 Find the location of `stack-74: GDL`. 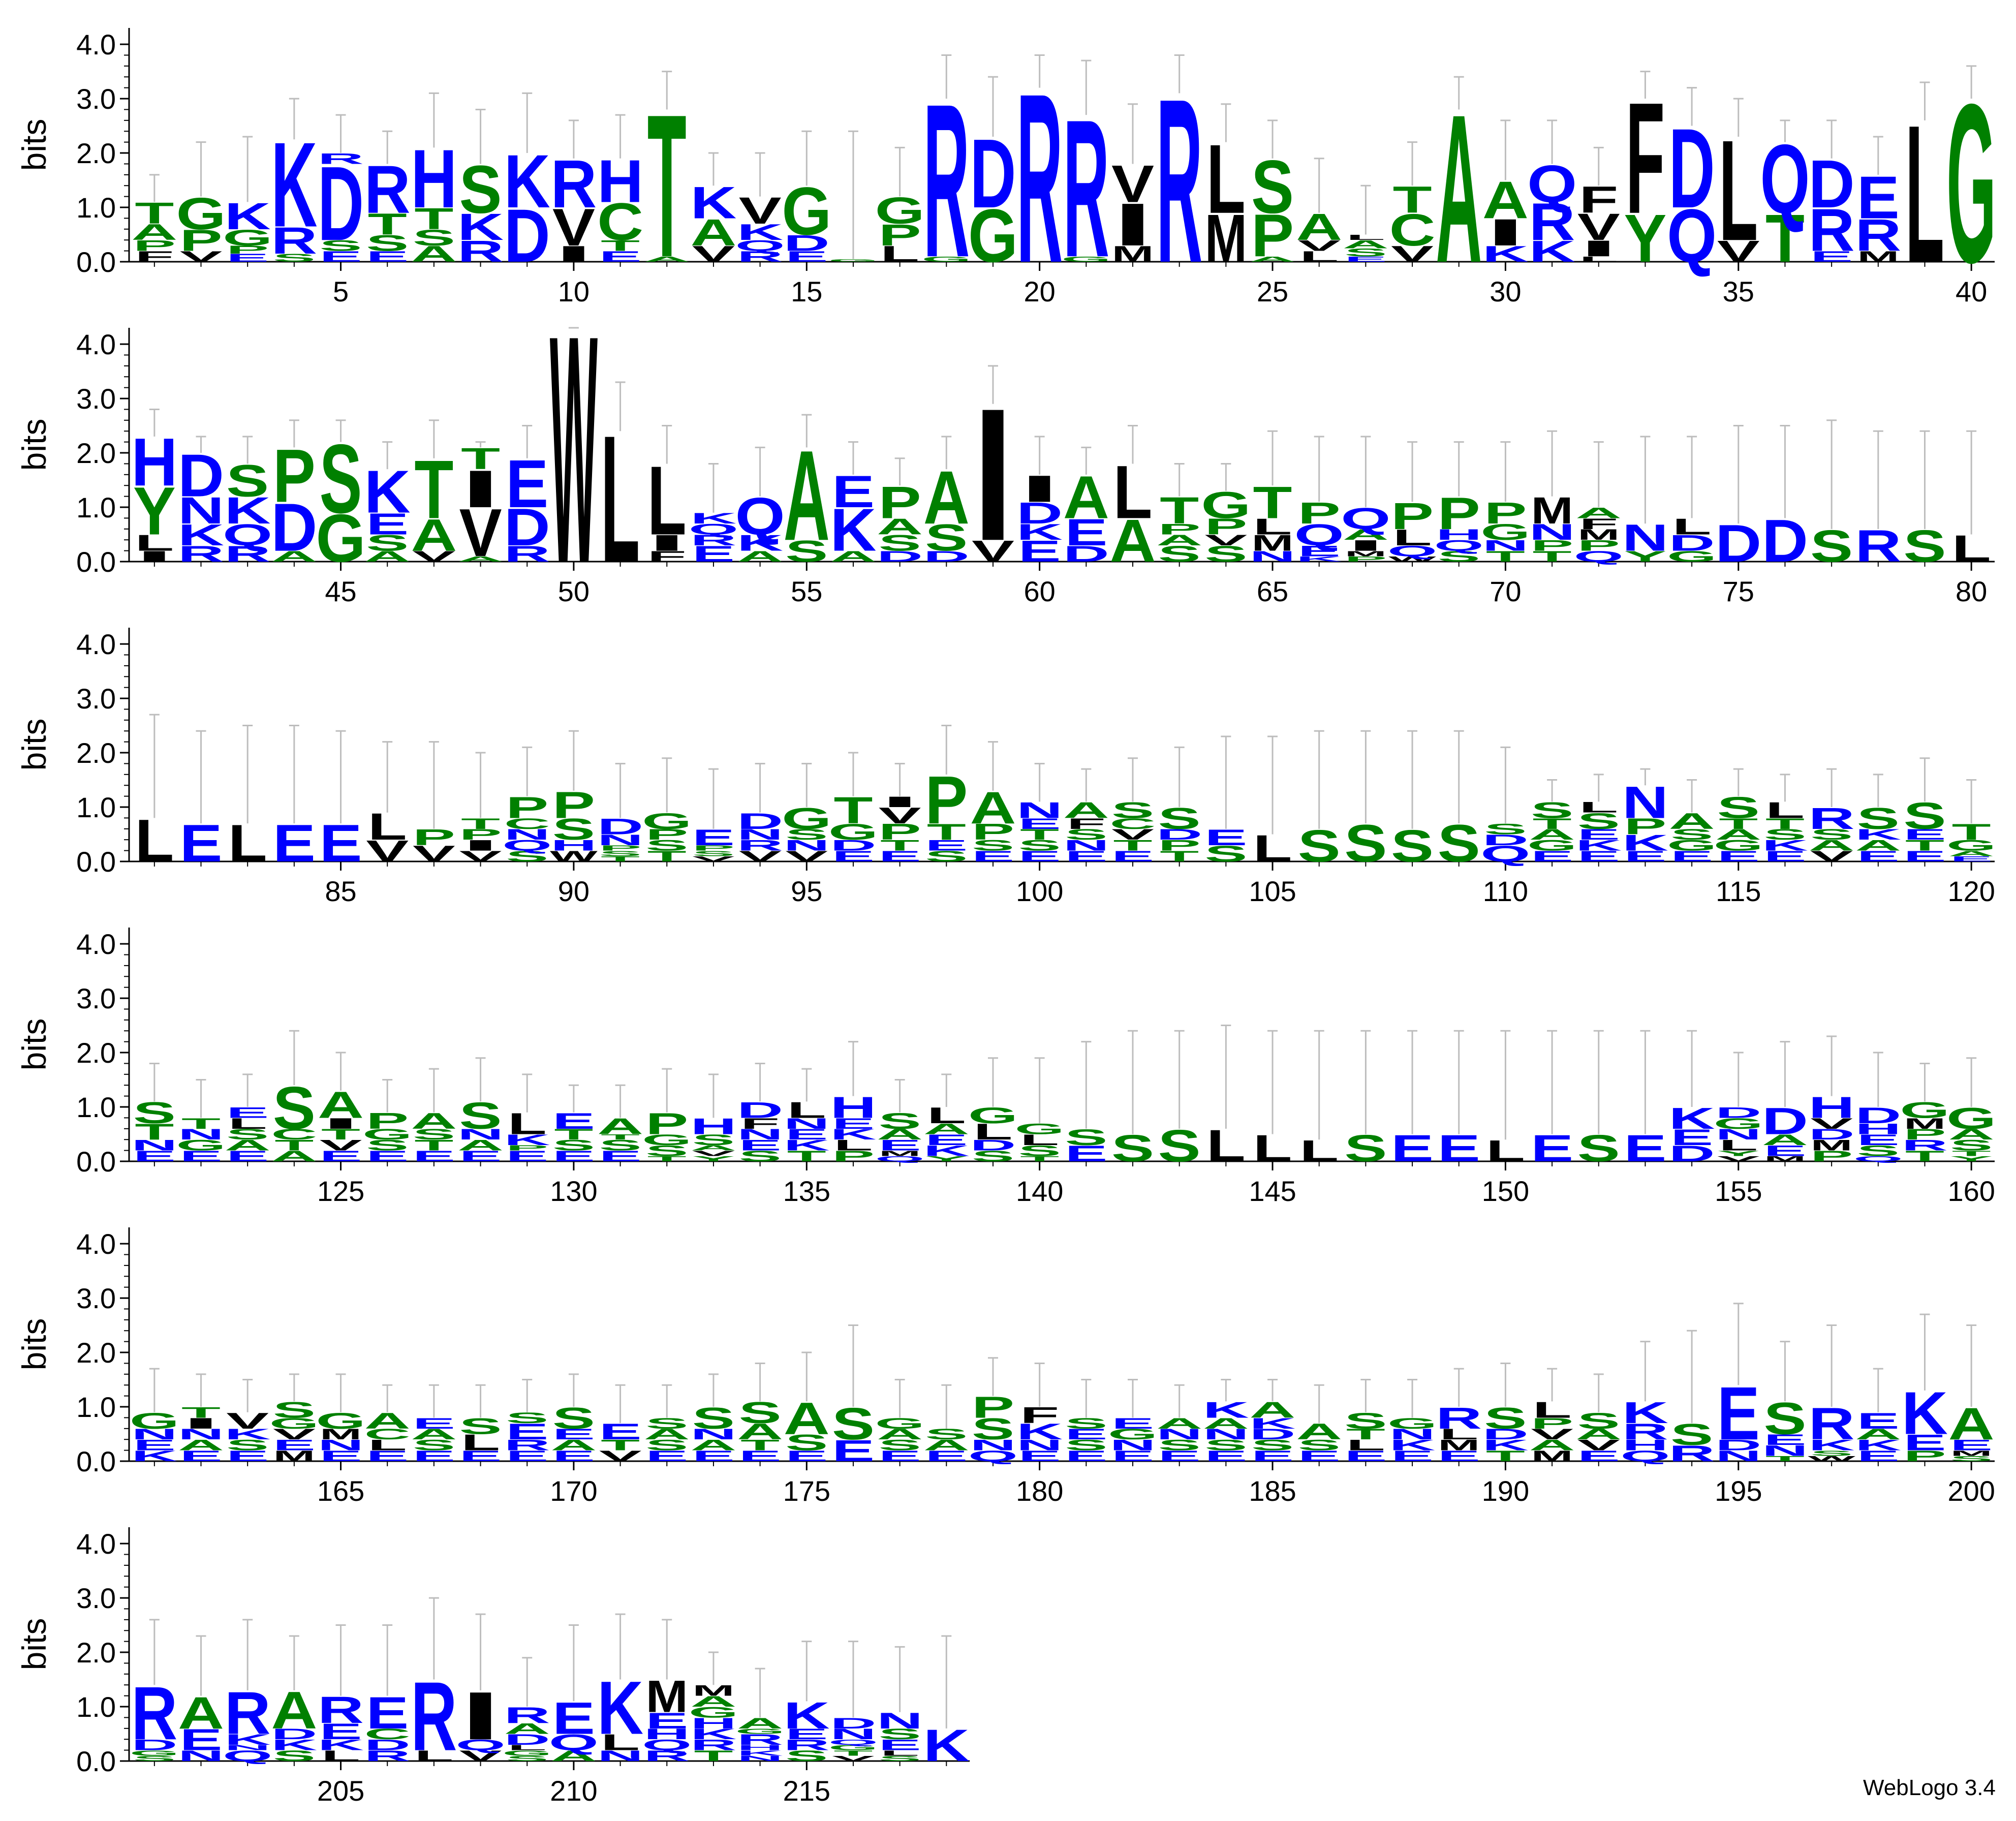

stack-74: GDL is located at coordinates (1692, 500).